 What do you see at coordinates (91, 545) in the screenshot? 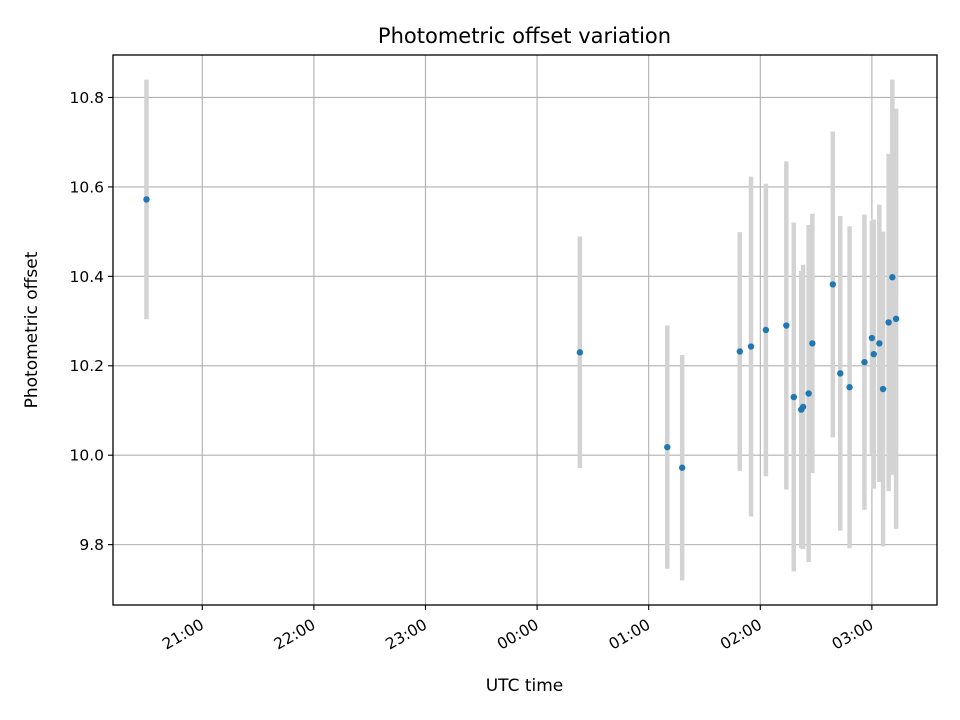
I see `y-tick-label: 9.8` at bounding box center [91, 545].